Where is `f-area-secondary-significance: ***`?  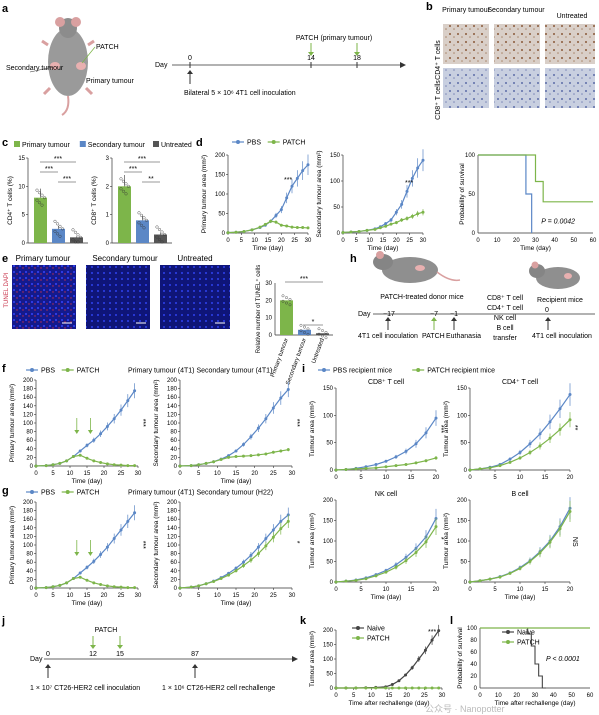 f-area-secondary-significance: *** is located at coordinates (296, 423).